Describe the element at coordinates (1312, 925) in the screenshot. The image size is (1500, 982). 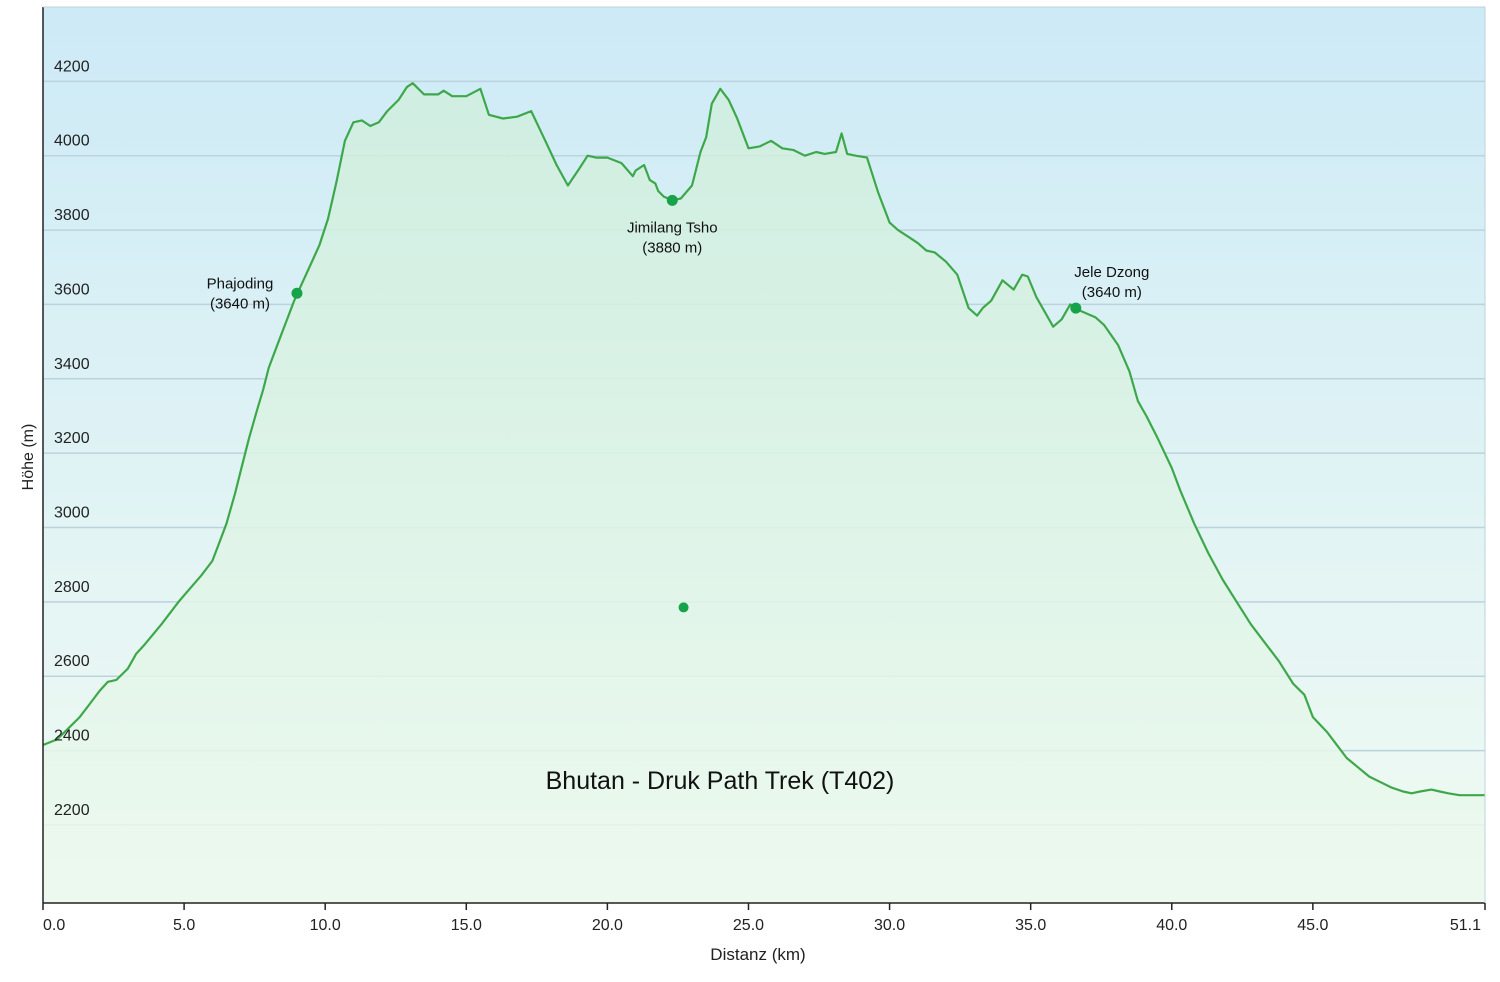
I see `x-tick-label: 45.0` at that location.